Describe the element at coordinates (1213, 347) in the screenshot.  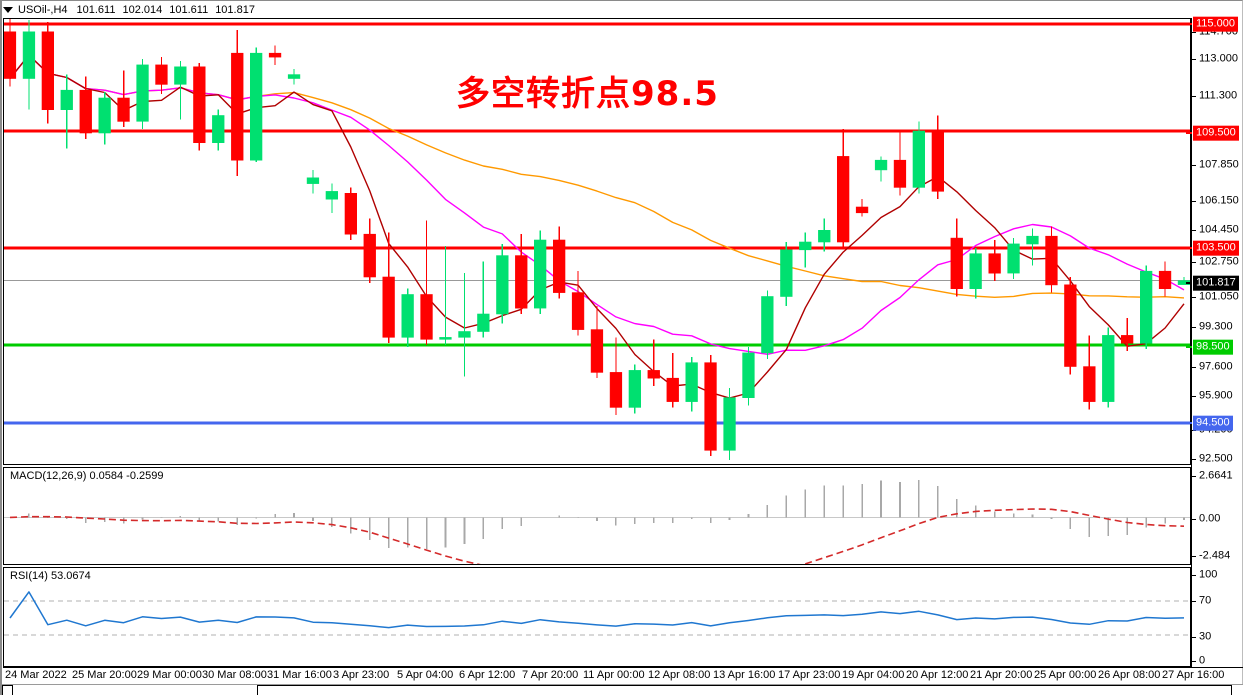
I see `price-tag-98-5: 98.500` at that location.